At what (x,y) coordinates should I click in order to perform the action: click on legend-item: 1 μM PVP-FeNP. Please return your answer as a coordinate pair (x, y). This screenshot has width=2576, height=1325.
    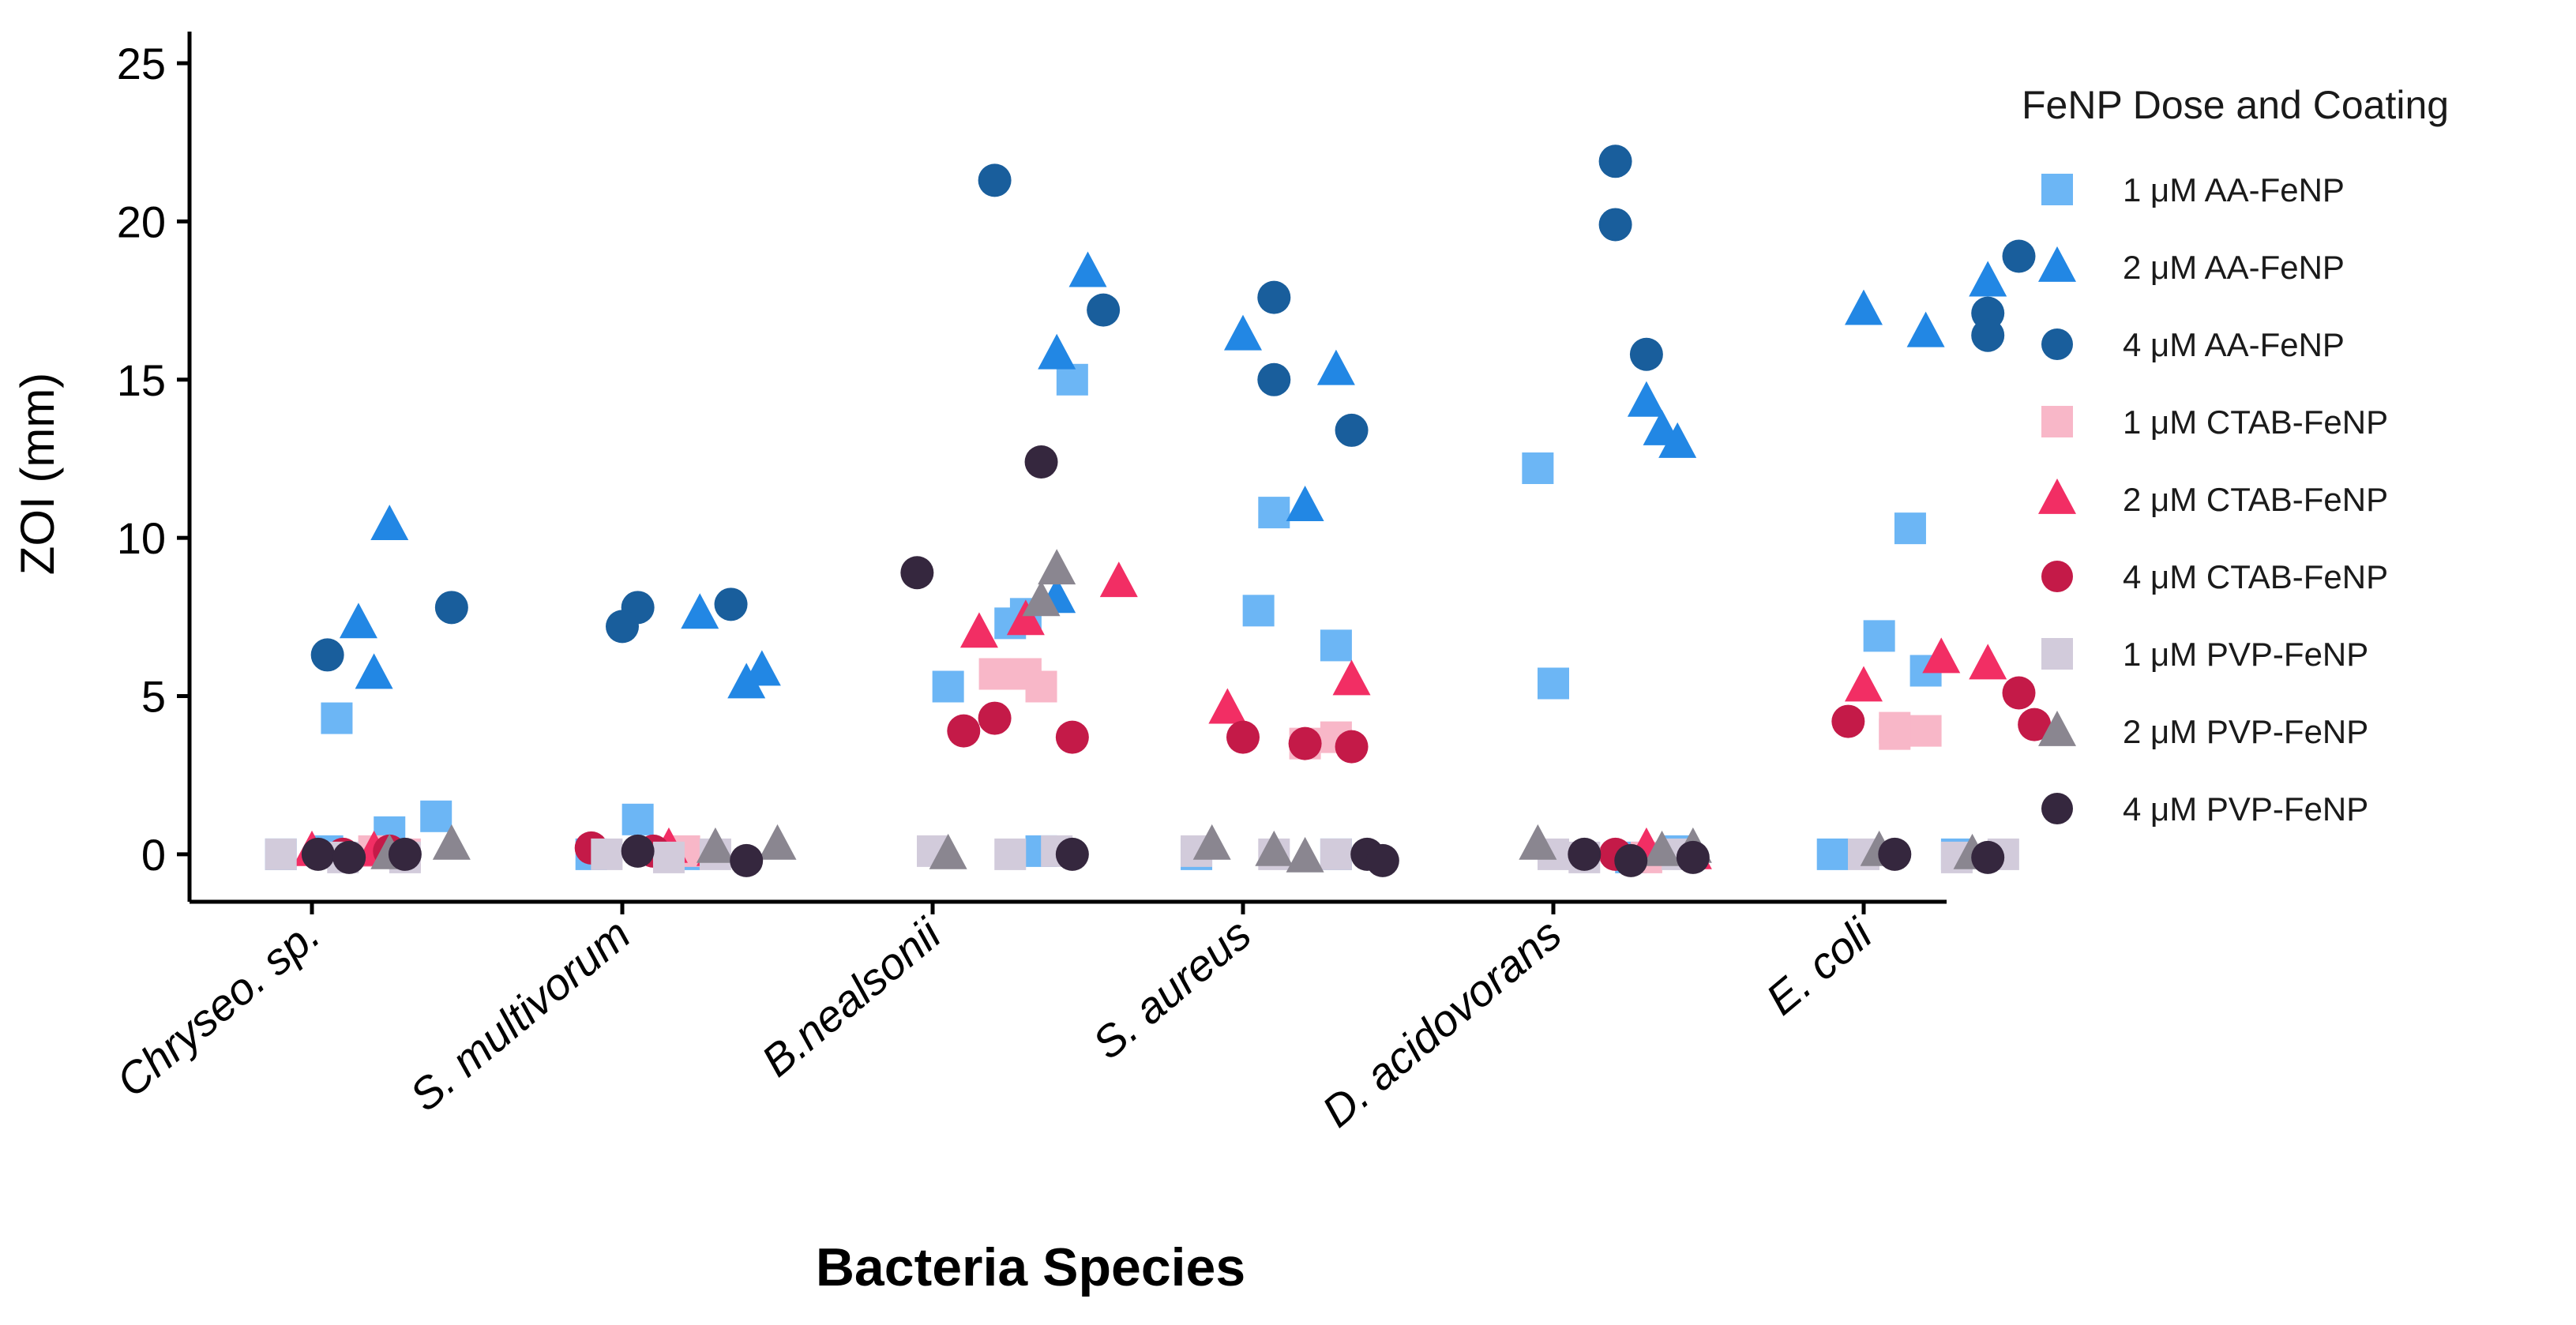
    Looking at the image, I should click on (2204, 654).